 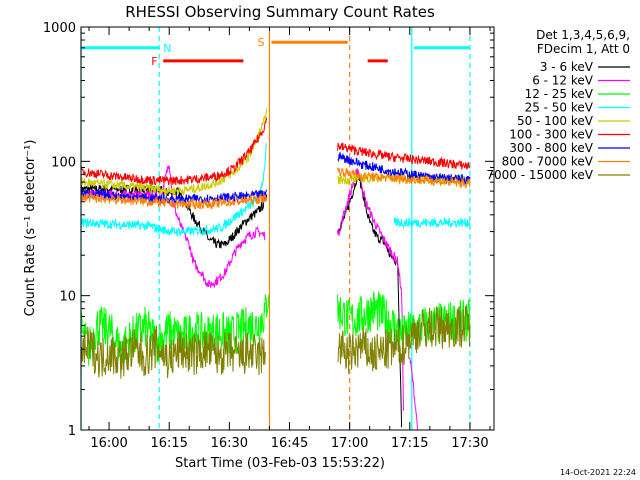 I want to click on legend-label-8: 7000 - 15000 keV, so click(x=539, y=175).